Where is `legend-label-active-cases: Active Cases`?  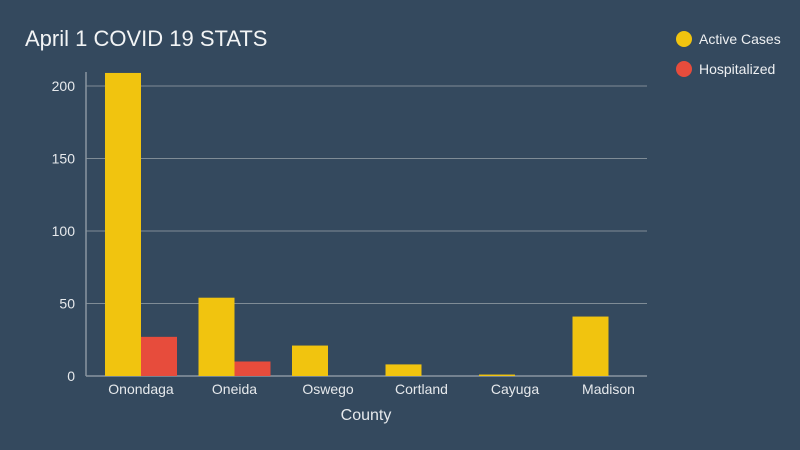
legend-label-active-cases: Active Cases is located at coordinates (740, 39).